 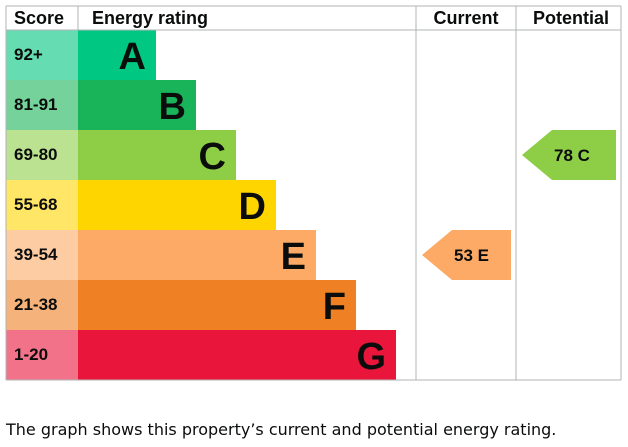 What do you see at coordinates (28, 54) in the screenshot?
I see `score-label-a: 92+` at bounding box center [28, 54].